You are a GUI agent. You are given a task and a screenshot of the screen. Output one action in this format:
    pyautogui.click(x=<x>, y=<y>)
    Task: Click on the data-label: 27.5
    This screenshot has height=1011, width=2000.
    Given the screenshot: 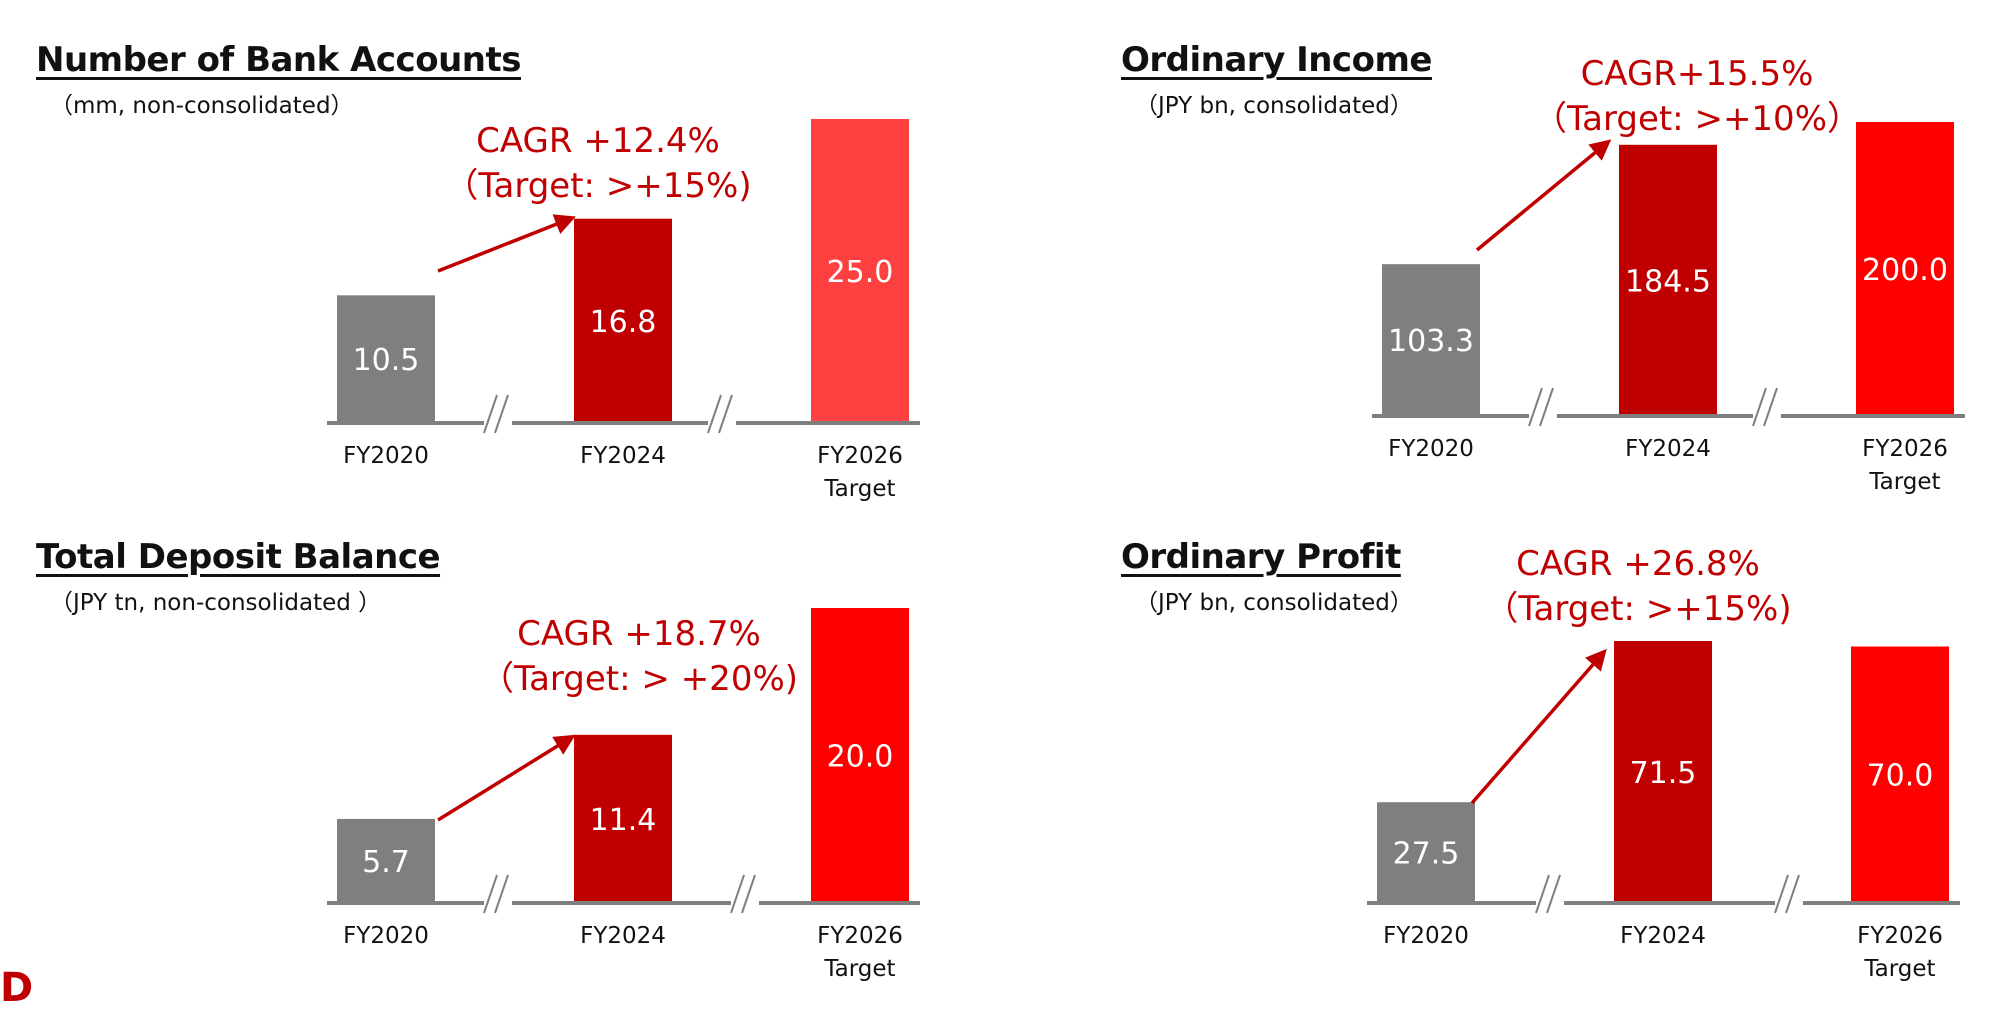 What is the action you would take?
    pyautogui.click(x=1426, y=854)
    